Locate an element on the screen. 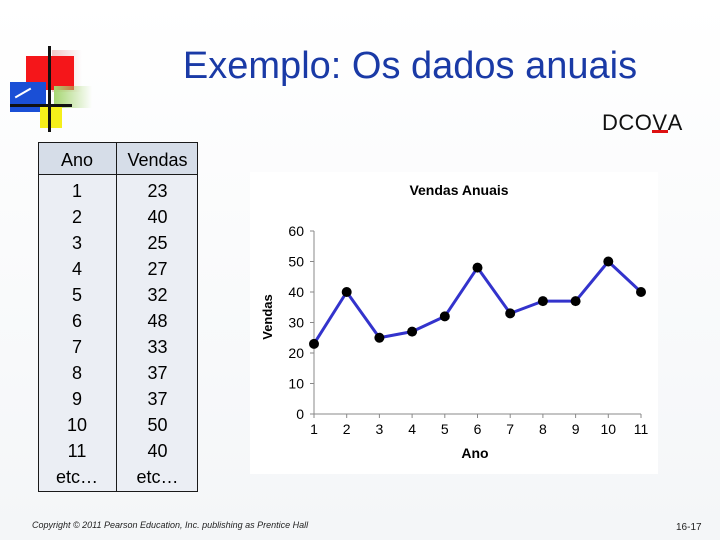  x-tick-label: 10 is located at coordinates (609, 429).